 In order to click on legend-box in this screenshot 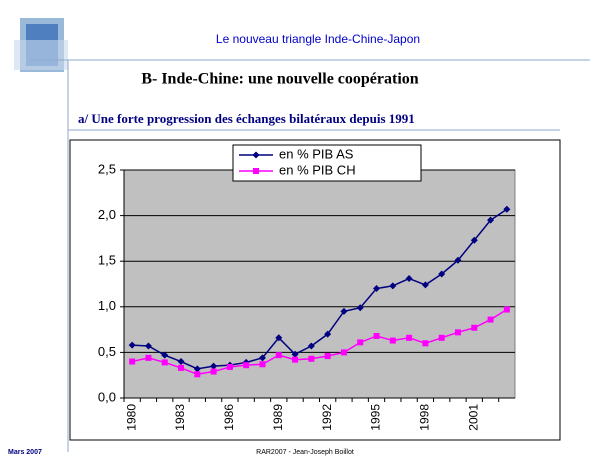, I will do `click(327, 163)`.